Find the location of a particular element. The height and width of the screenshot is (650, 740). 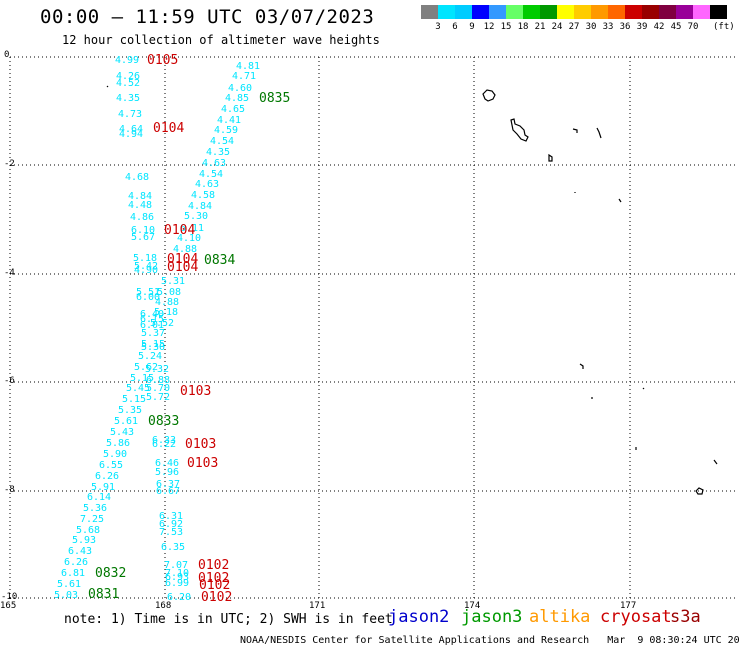

legend-item-jason2: jason2 is located at coordinates (419, 617).